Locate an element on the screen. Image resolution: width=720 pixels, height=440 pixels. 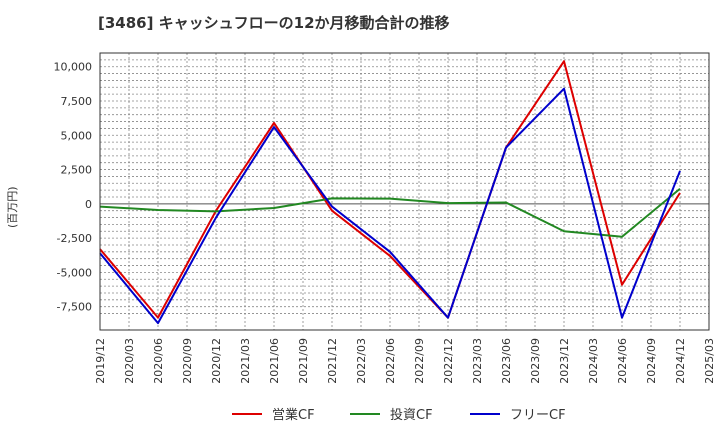
y-tick-label: -5,000 is located at coordinates (74, 272).